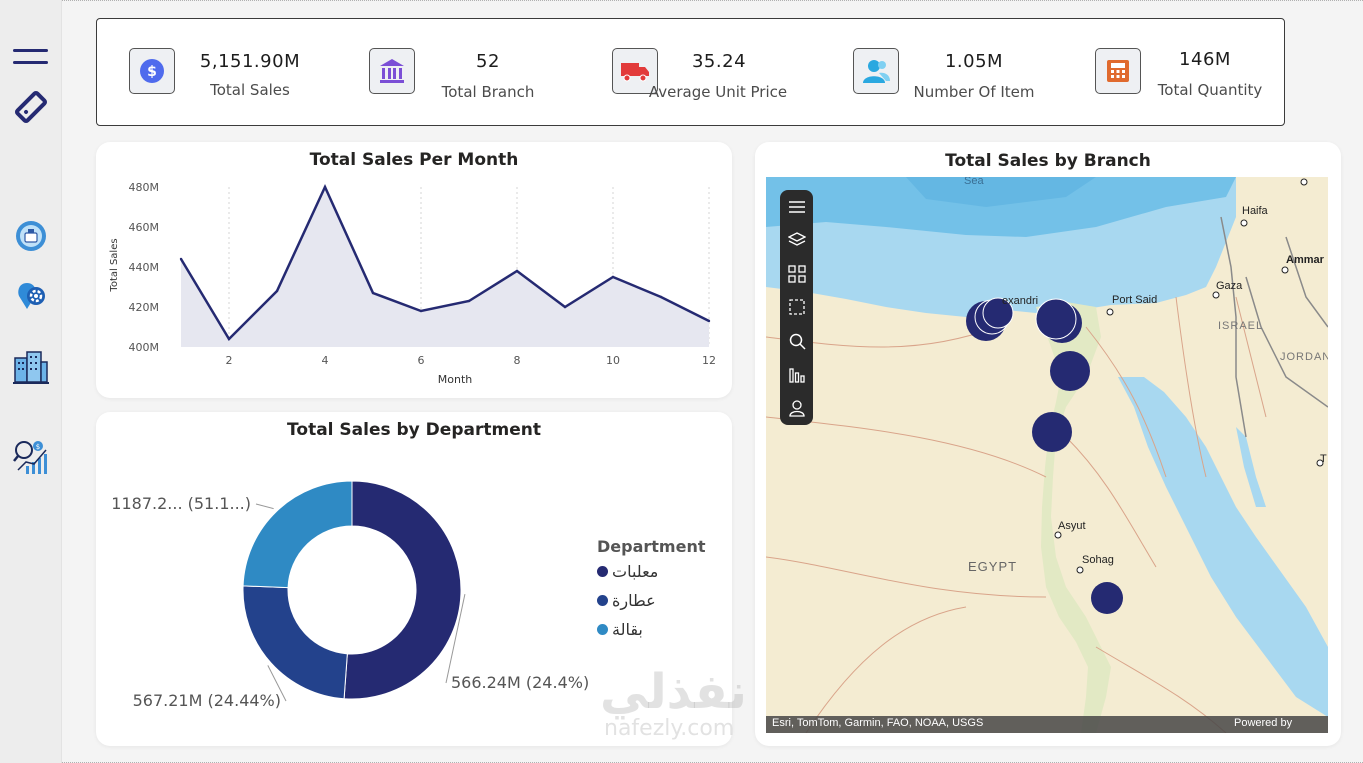 The width and height of the screenshot is (1363, 763). Describe the element at coordinates (1205, 59) in the screenshot. I see `kpi-value: 146M` at that location.